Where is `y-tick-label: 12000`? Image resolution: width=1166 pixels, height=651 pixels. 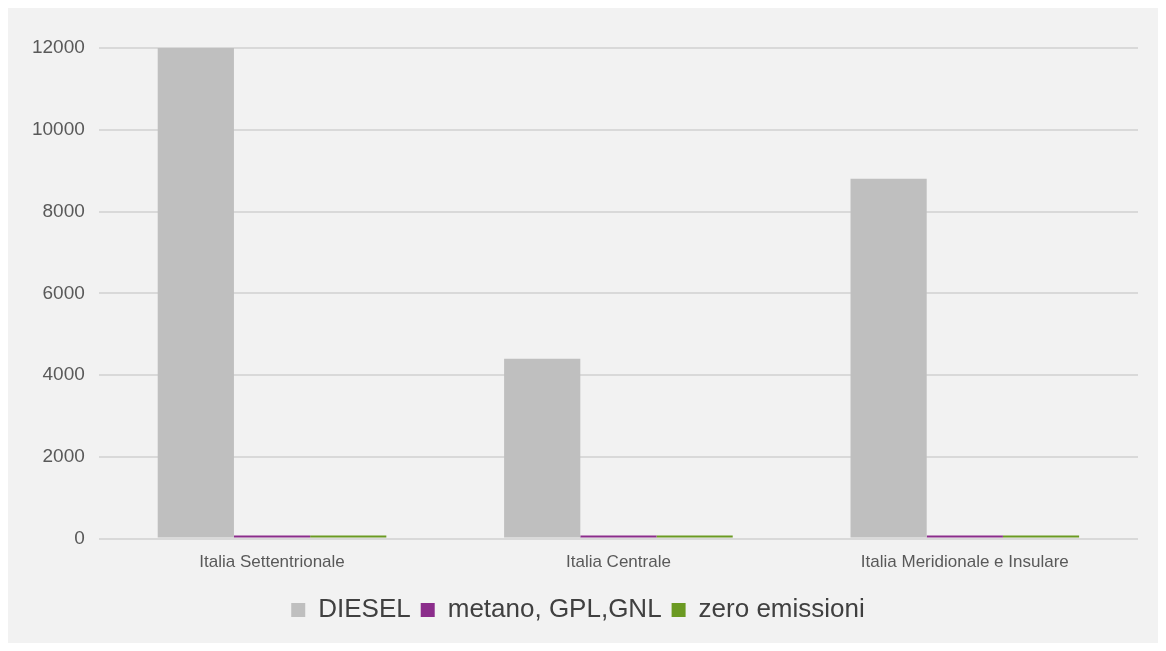 y-tick-label: 12000 is located at coordinates (58, 47).